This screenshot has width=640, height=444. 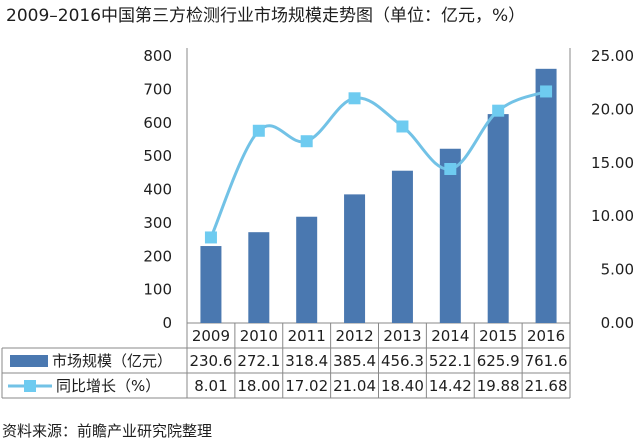 What do you see at coordinates (157, 89) in the screenshot?
I see `left-axis-tick-label: 700` at bounding box center [157, 89].